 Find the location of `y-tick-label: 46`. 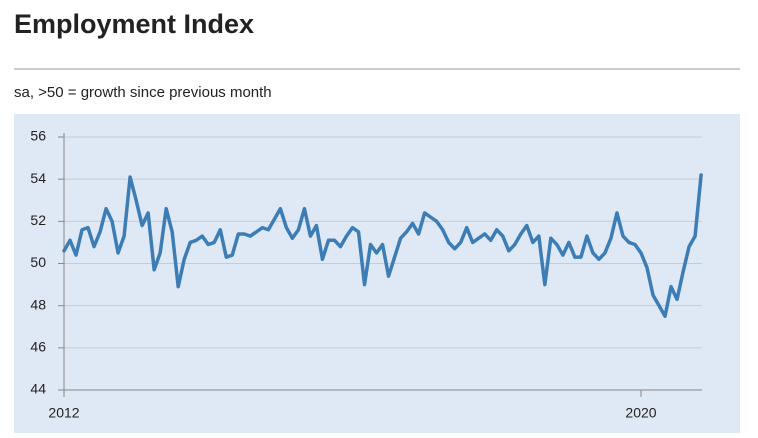

y-tick-label: 46 is located at coordinates (38, 347).